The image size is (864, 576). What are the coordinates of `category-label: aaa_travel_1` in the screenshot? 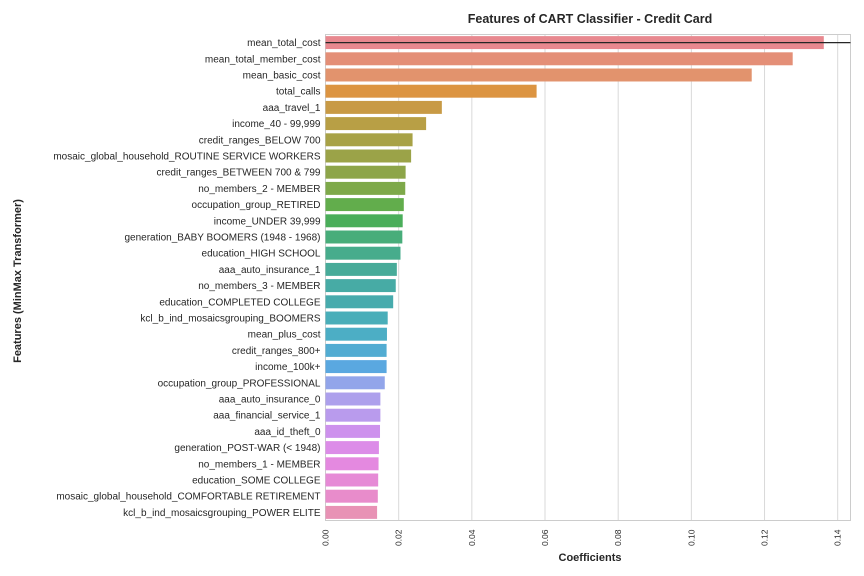 It's located at (292, 108).